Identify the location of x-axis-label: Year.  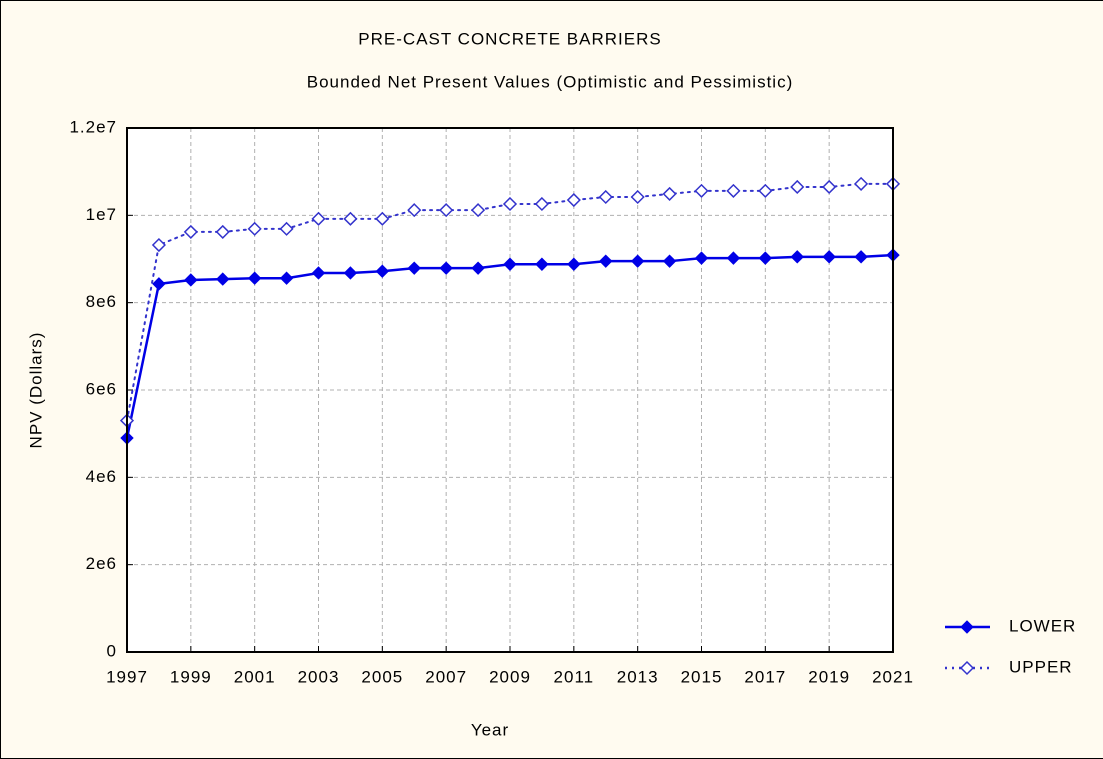
(490, 729).